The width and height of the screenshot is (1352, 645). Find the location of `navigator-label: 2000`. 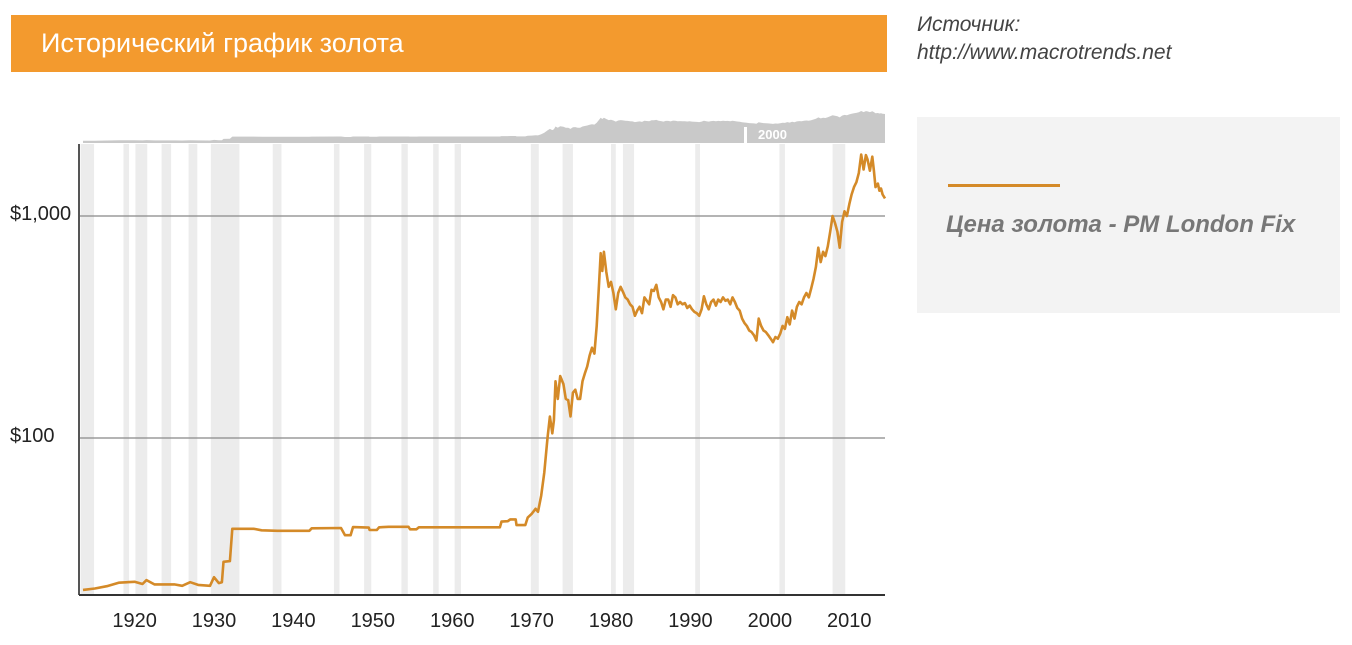

navigator-label: 2000 is located at coordinates (772, 134).